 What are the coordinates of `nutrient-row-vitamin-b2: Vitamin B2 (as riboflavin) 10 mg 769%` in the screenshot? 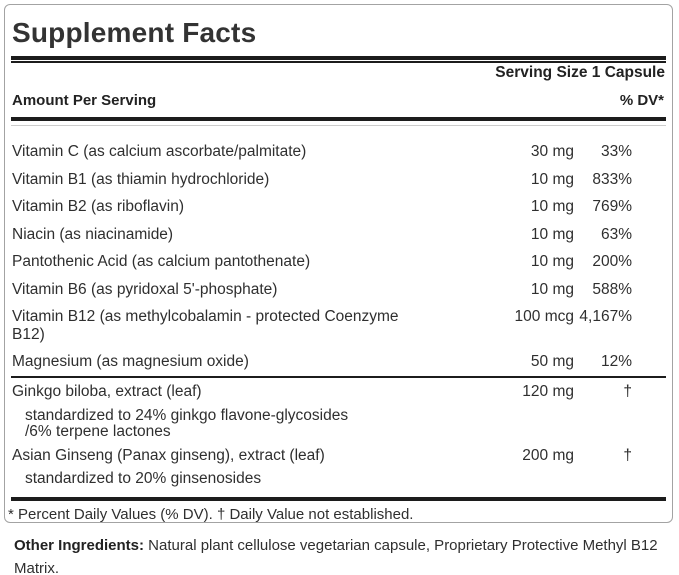 It's located at (338, 207).